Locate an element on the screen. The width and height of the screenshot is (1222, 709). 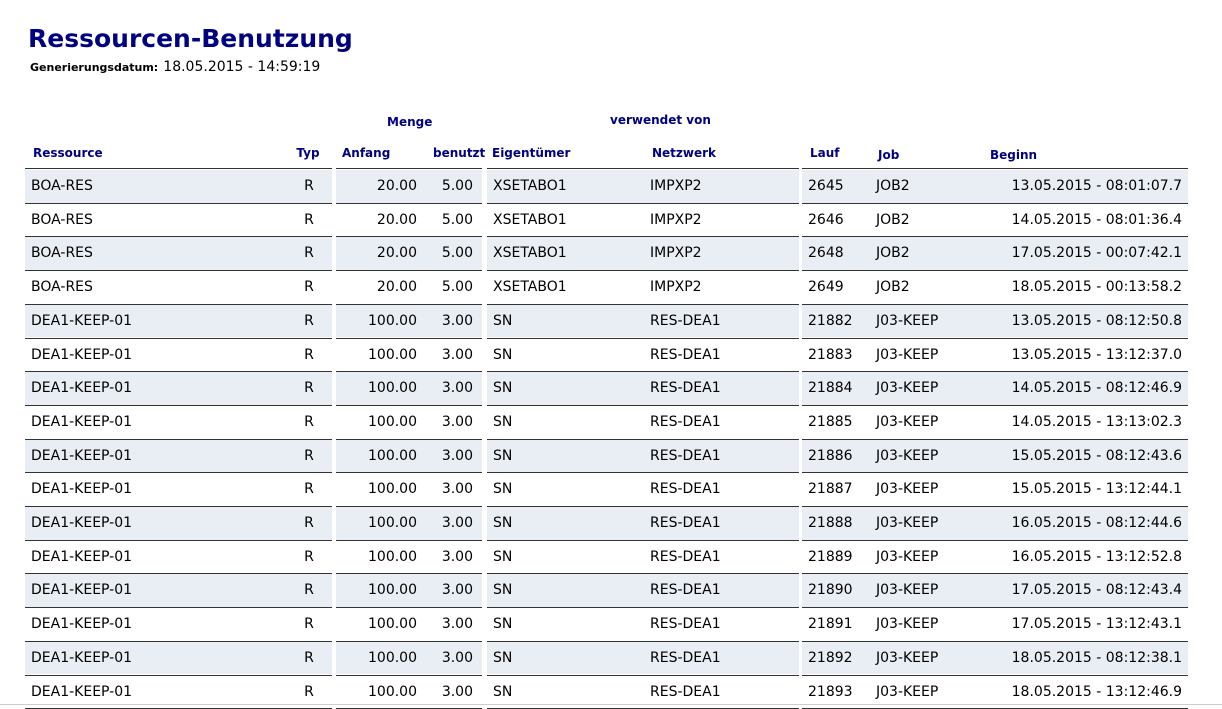
cell: 13.05.2015 - 08:12:50.8 is located at coordinates (1096, 320).